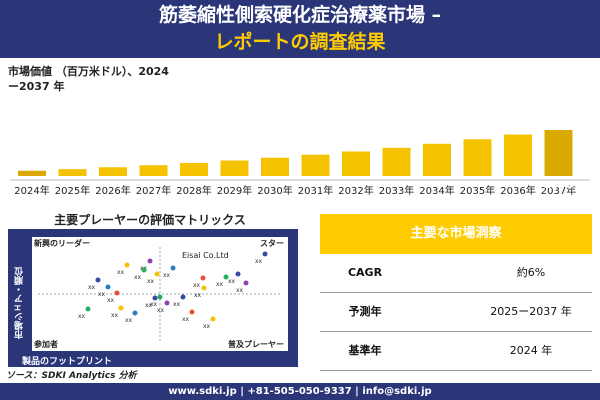 This screenshot has width=600, height=400. What do you see at coordinates (194, 169) in the screenshot?
I see `bar-2028年` at bounding box center [194, 169].